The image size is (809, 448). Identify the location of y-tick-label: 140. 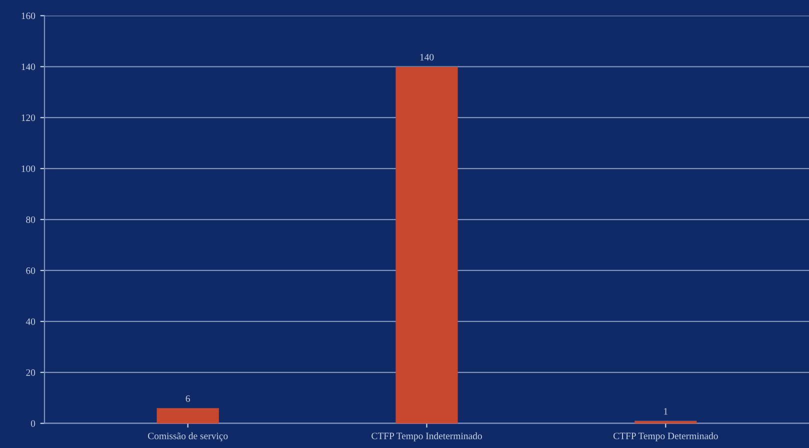
(29, 67).